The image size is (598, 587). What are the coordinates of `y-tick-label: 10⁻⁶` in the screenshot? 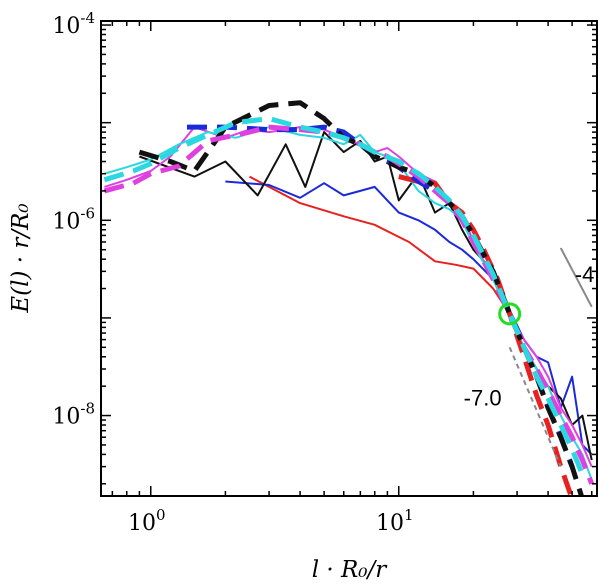 It's located at (73, 219).